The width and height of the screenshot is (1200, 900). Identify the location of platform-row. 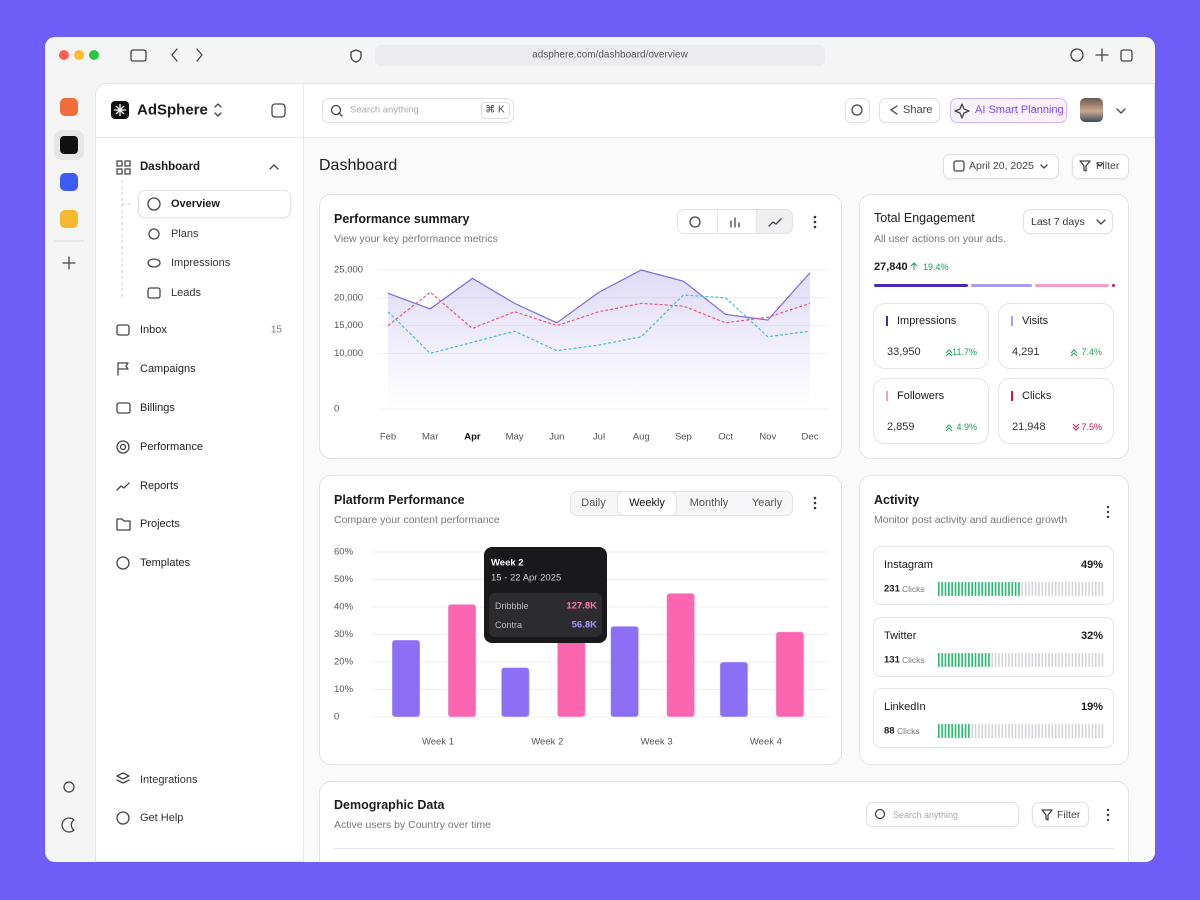
(993, 718).